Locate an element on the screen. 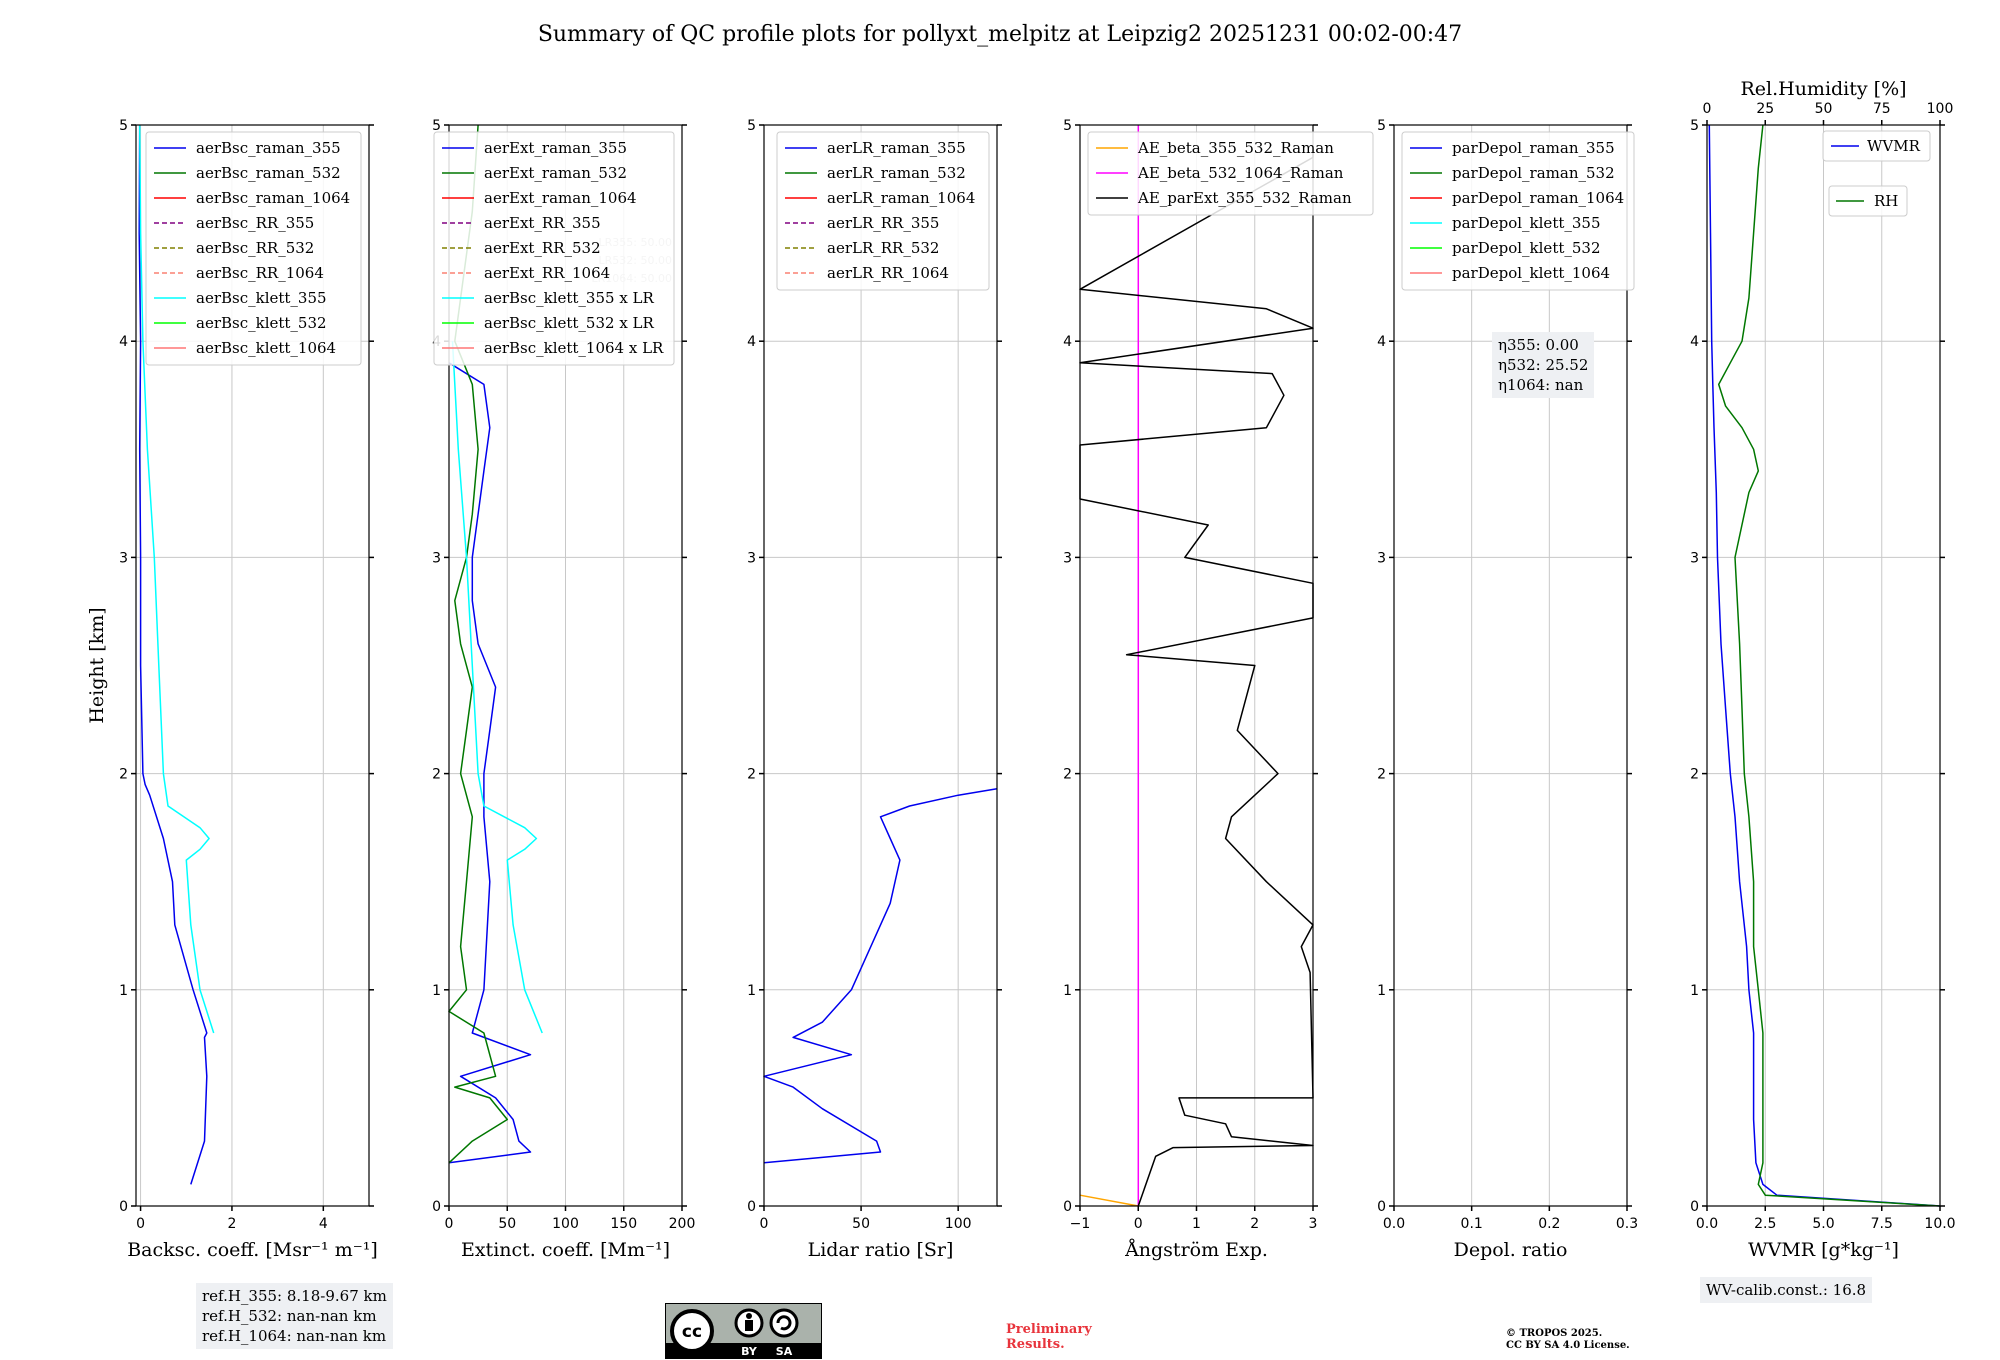  panel-2-legend-label: aerExt_raman_532 is located at coordinates (555, 173).